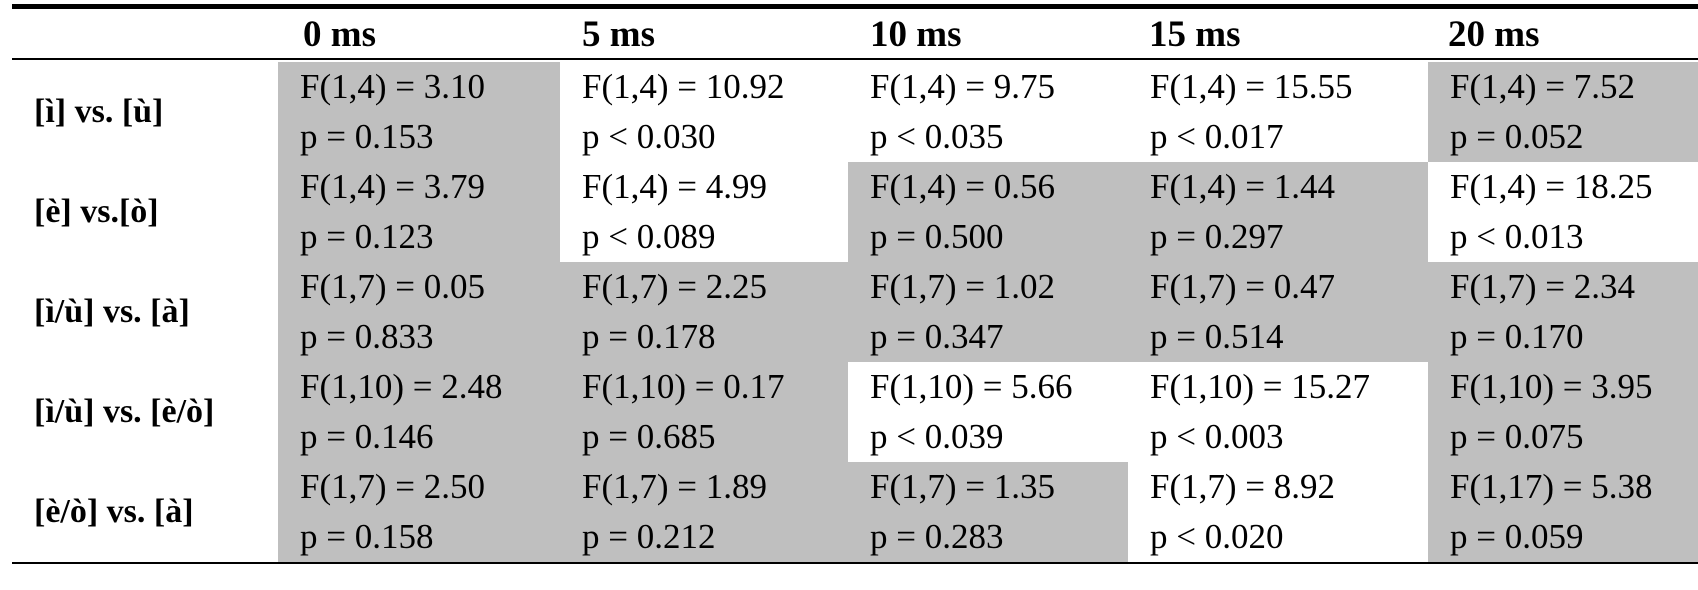 The width and height of the screenshot is (1698, 590). I want to click on f-statistic: F(1,4) = 9.75, so click(963, 86).